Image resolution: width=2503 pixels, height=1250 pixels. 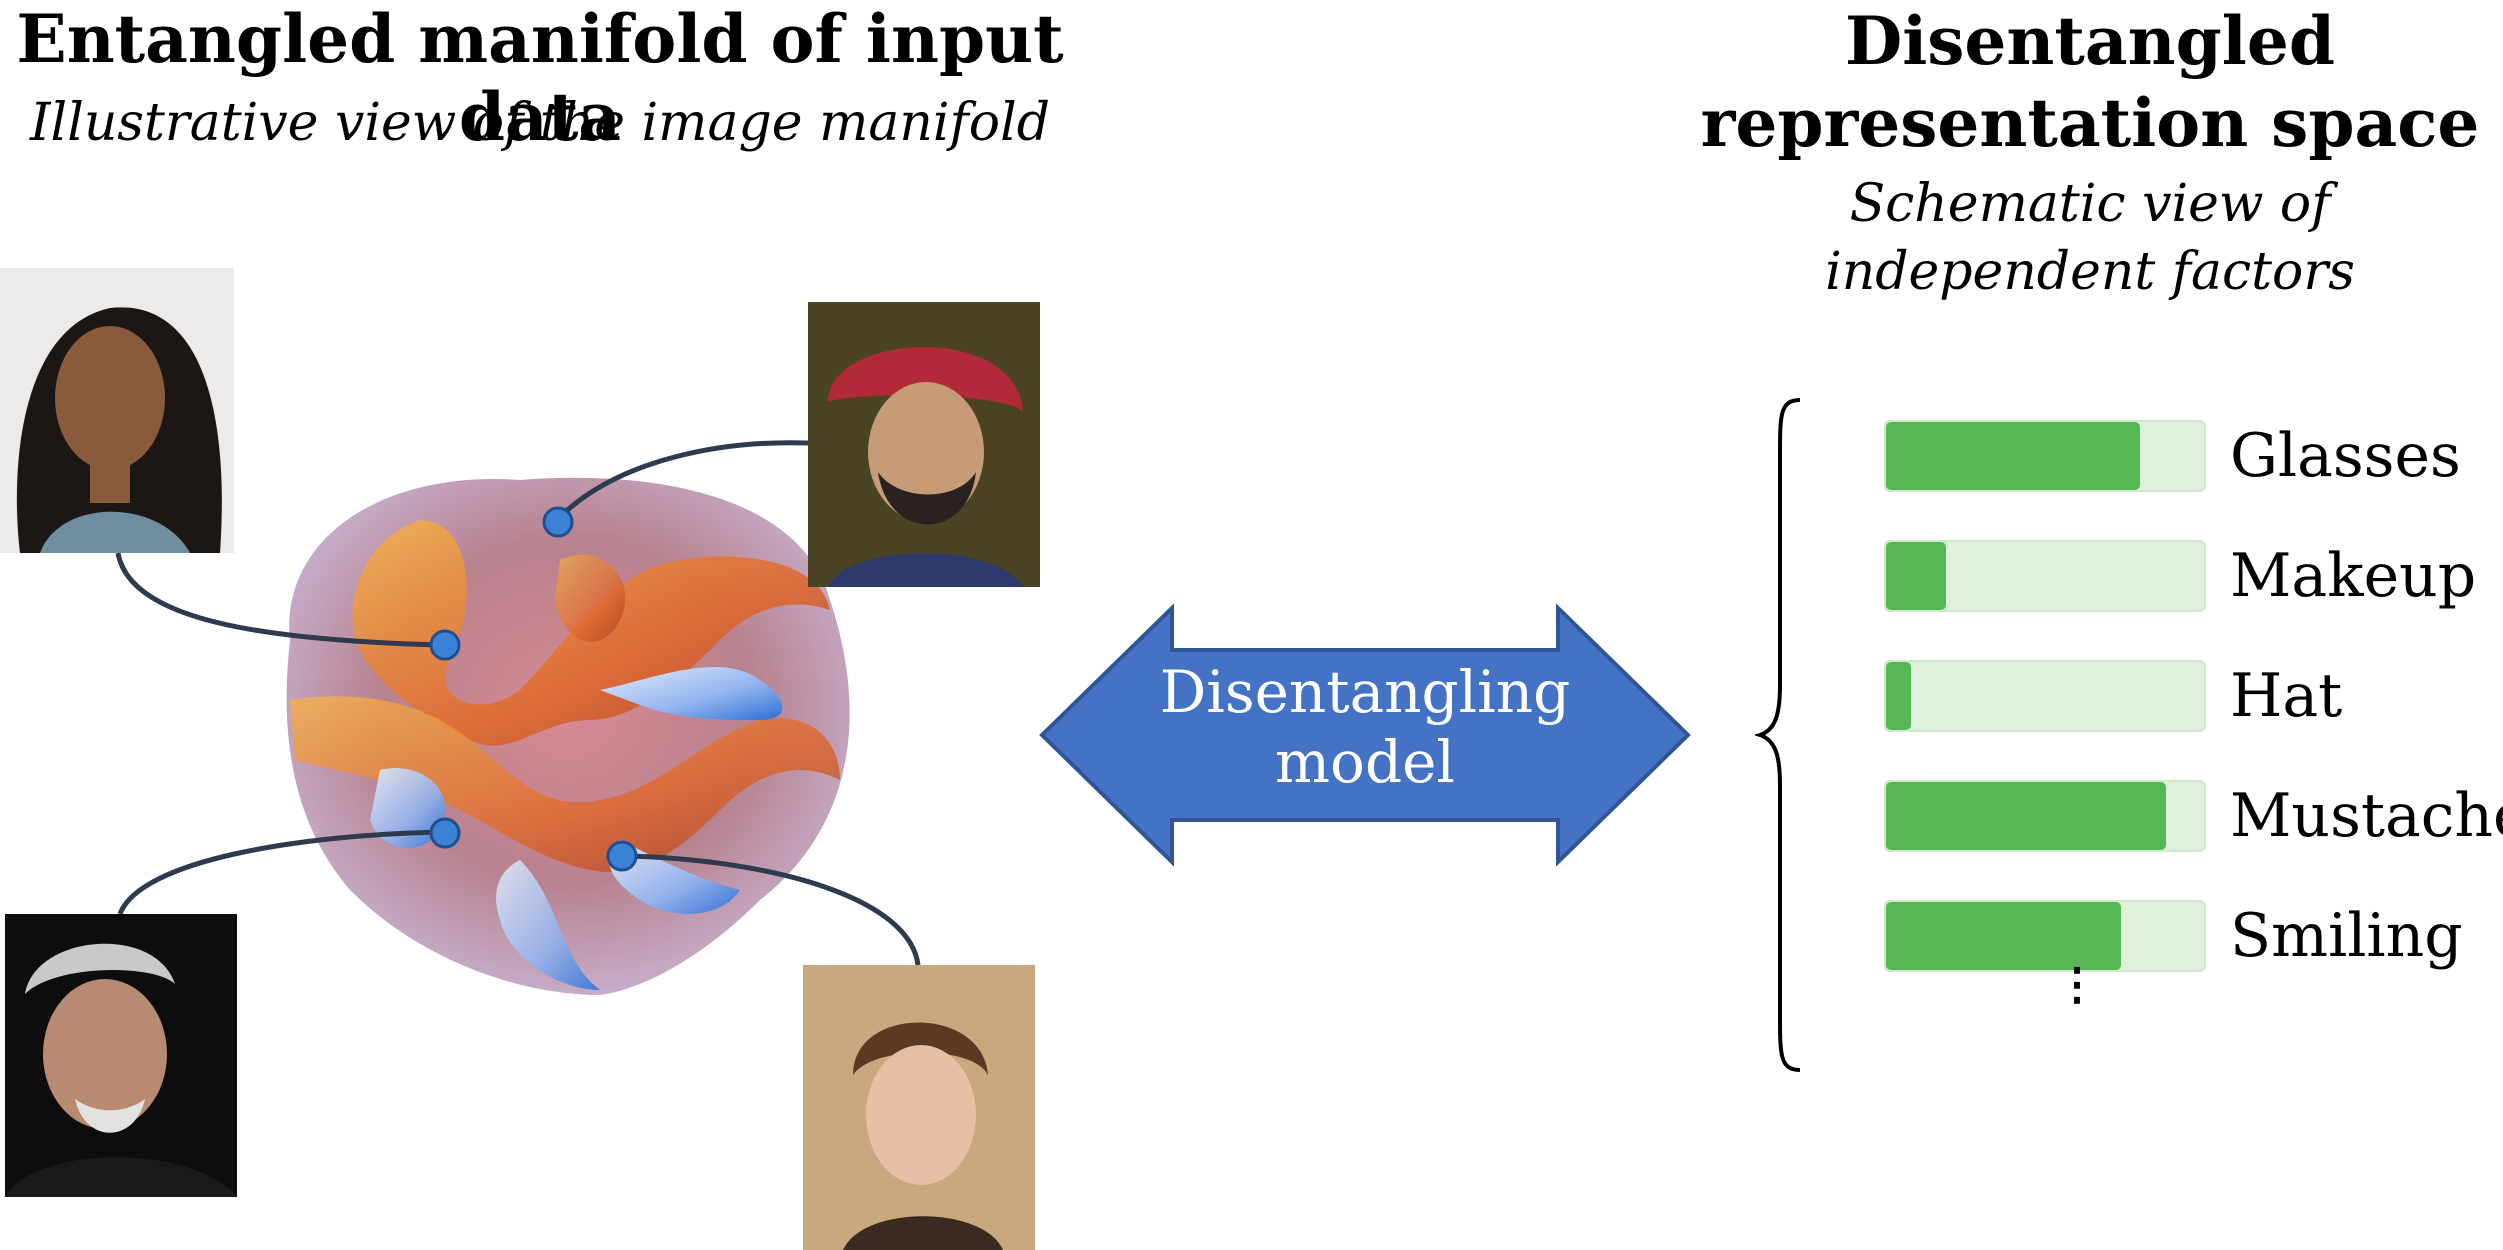 What do you see at coordinates (2090, 41) in the screenshot?
I see `right-title-line-1: Disentangled` at bounding box center [2090, 41].